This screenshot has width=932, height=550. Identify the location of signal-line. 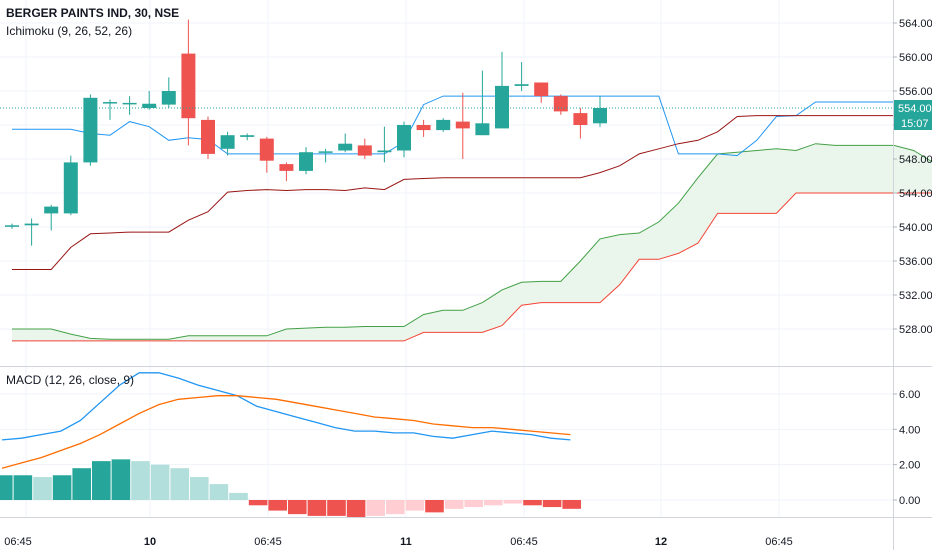
(286, 432).